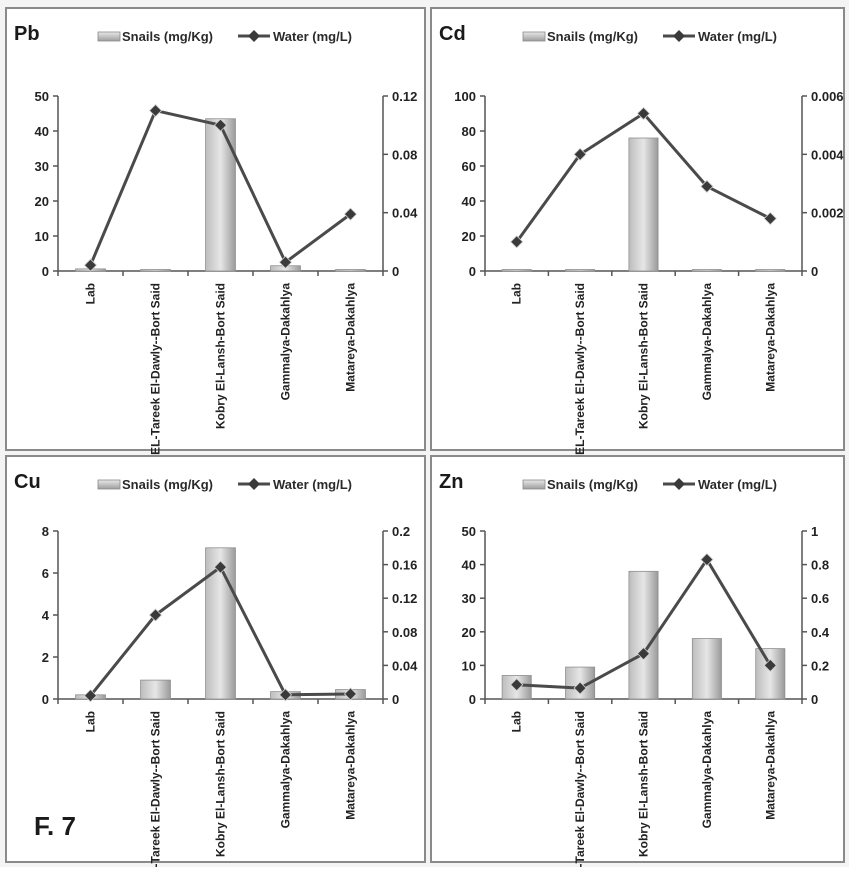 The width and height of the screenshot is (849, 872). I want to click on right-tick-label: 1, so click(814, 531).